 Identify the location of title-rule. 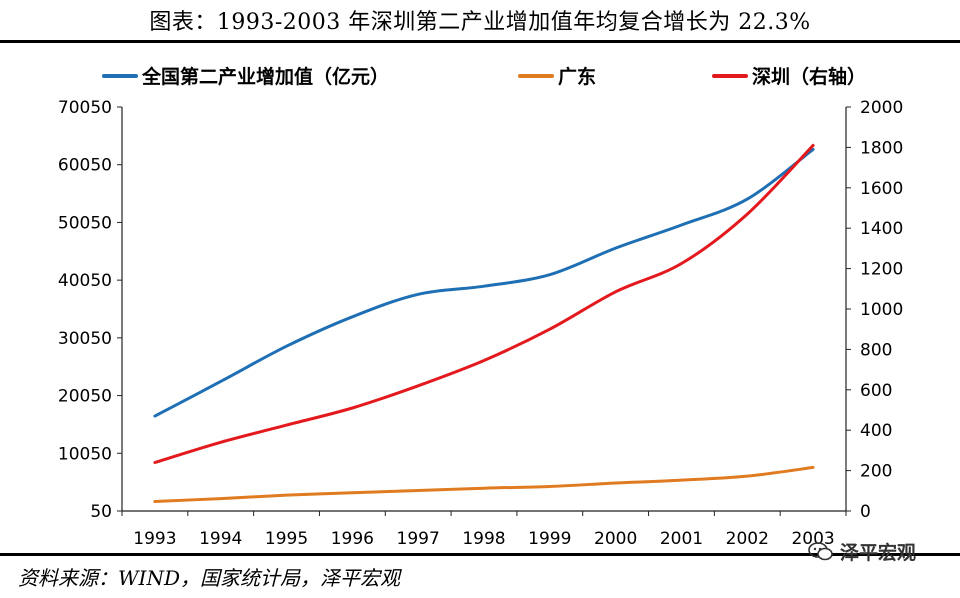
(480, 41).